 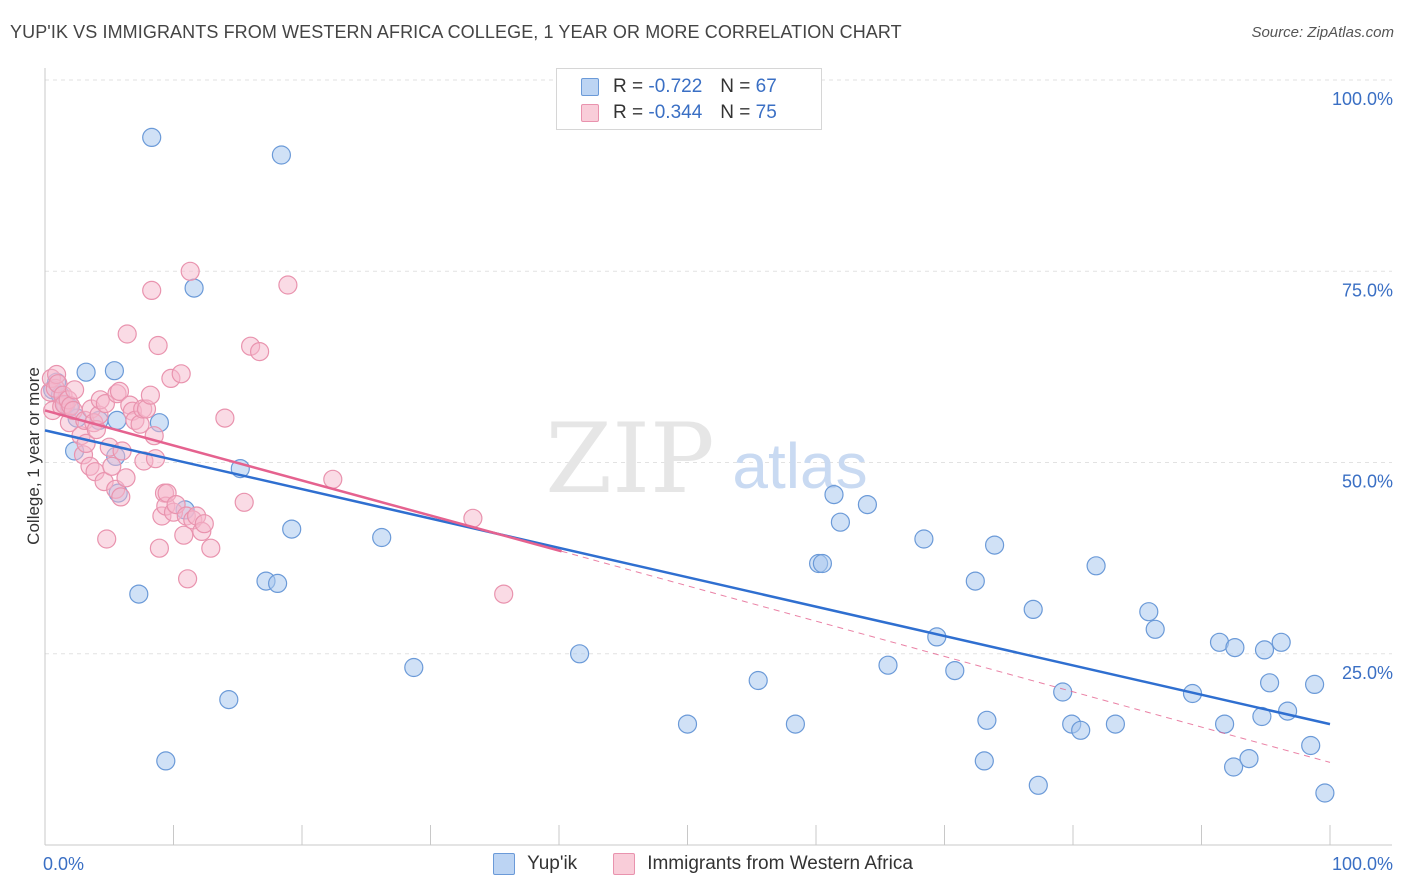 I want to click on watermark-atlas: atlas, so click(x=799, y=466).